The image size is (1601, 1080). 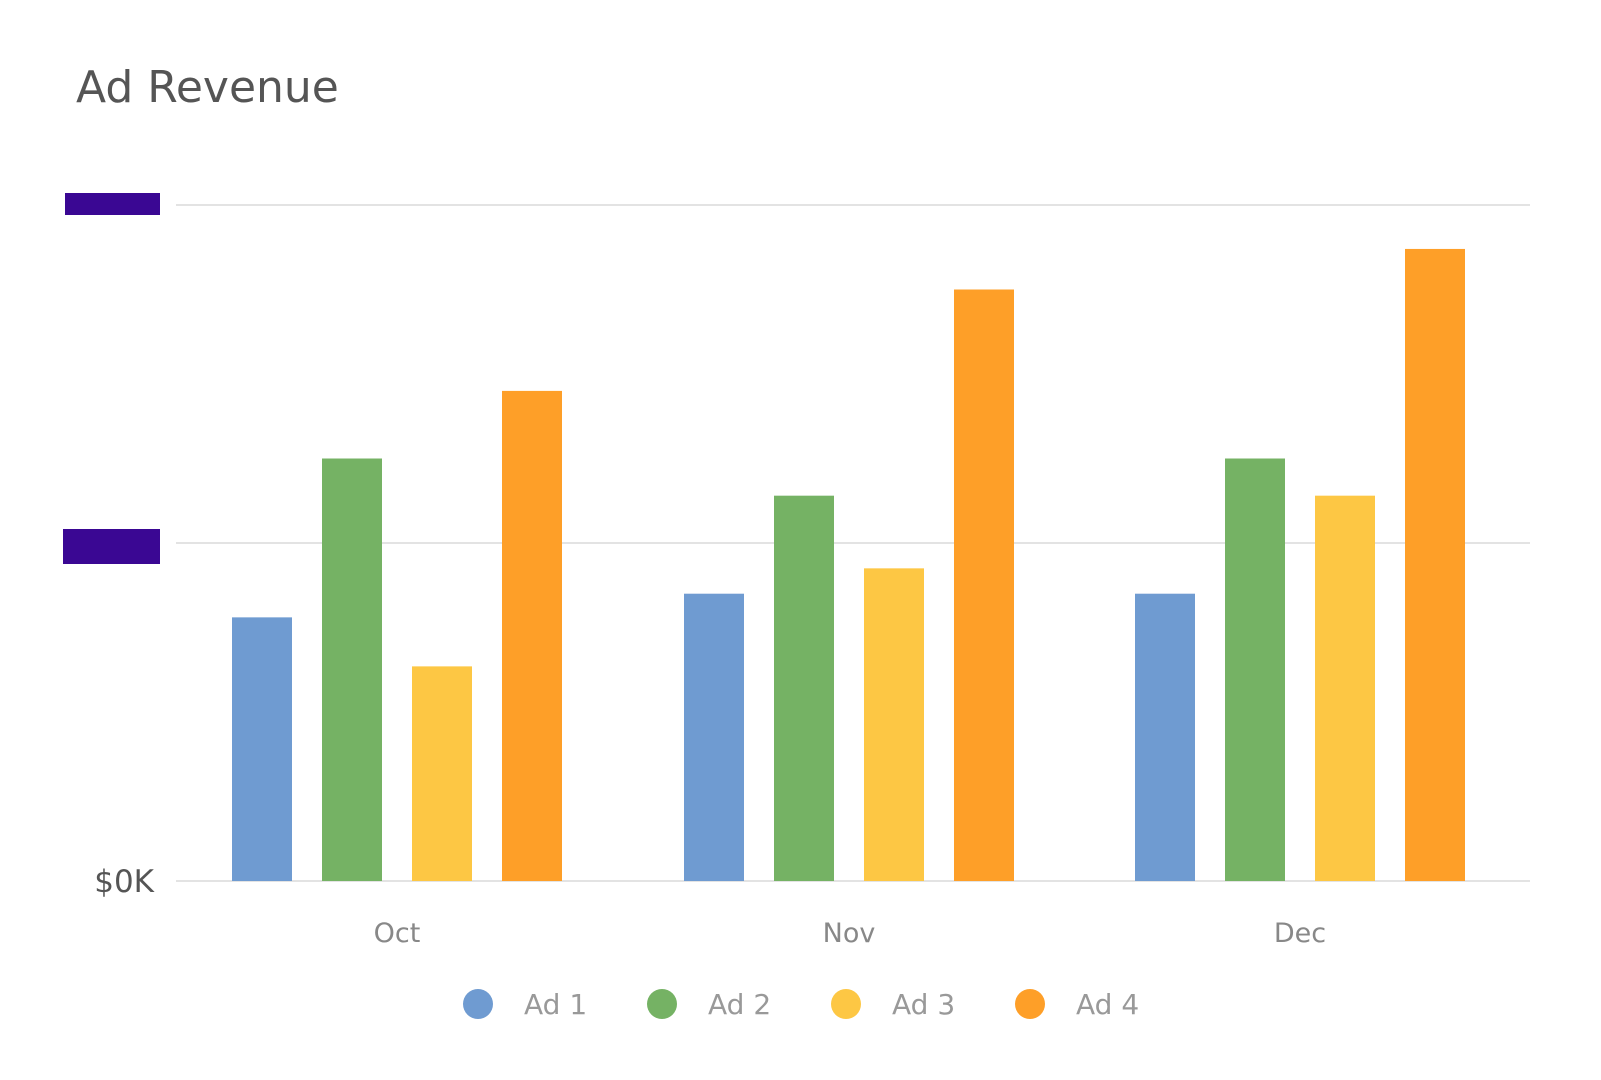 What do you see at coordinates (111, 378) in the screenshot?
I see `redaction-marks` at bounding box center [111, 378].